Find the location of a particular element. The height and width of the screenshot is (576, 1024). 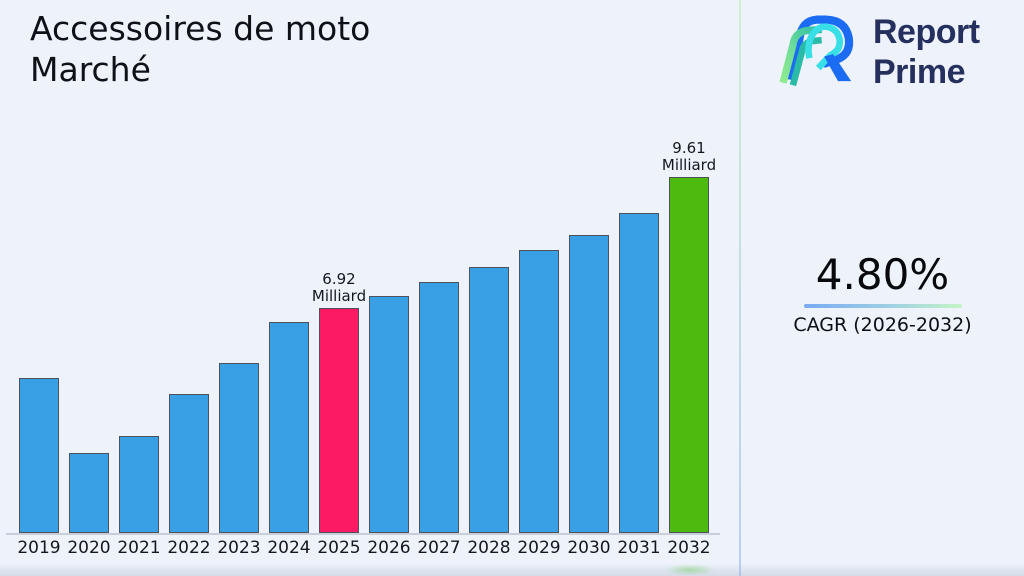

bar-2019 is located at coordinates (39, 455).